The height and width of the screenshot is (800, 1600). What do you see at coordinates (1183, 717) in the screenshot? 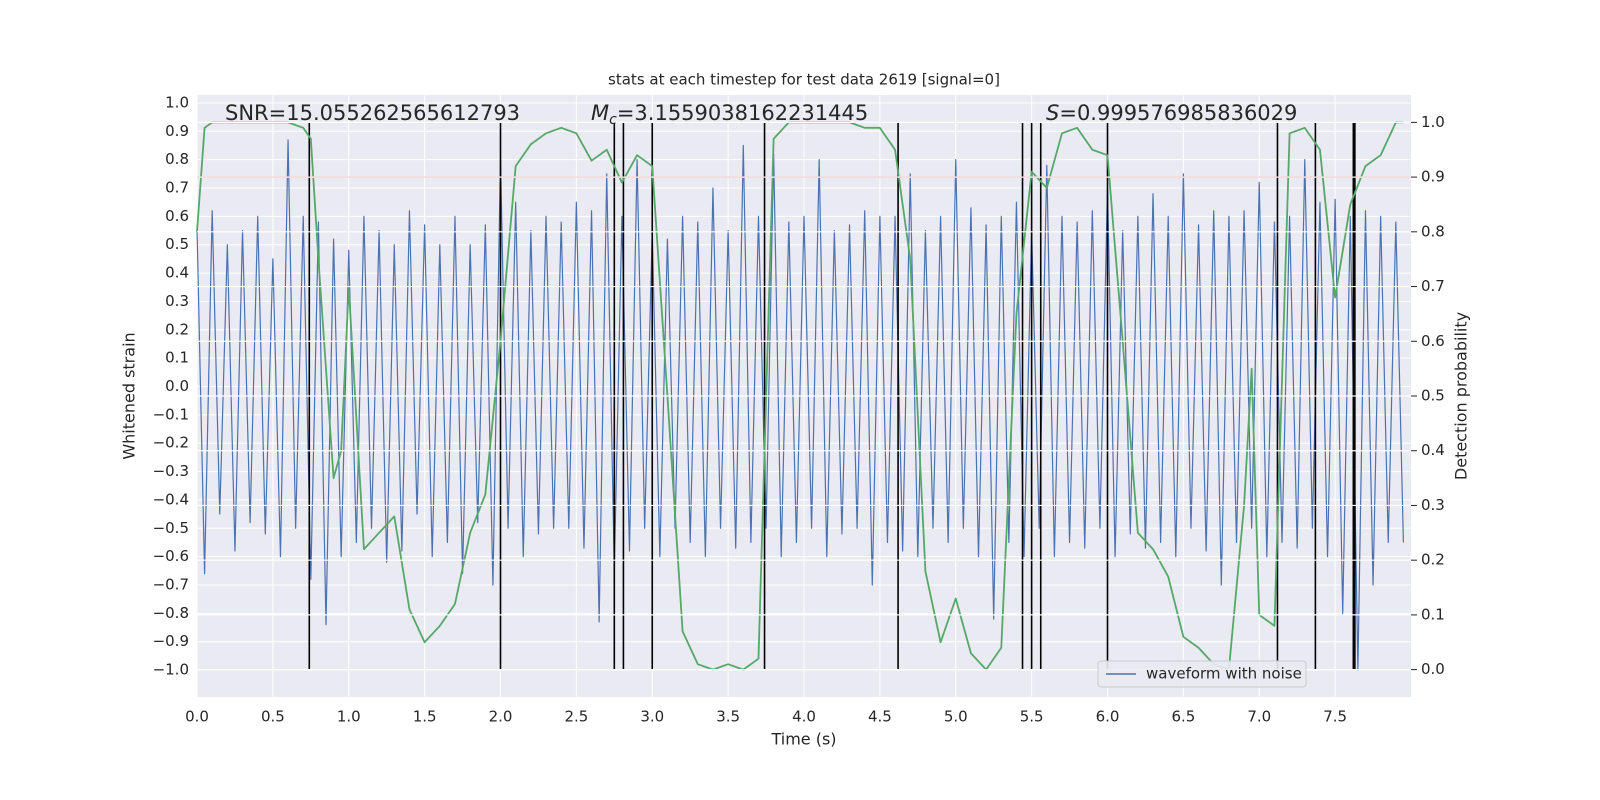
I see `x-tick-label: 6.5` at bounding box center [1183, 717].